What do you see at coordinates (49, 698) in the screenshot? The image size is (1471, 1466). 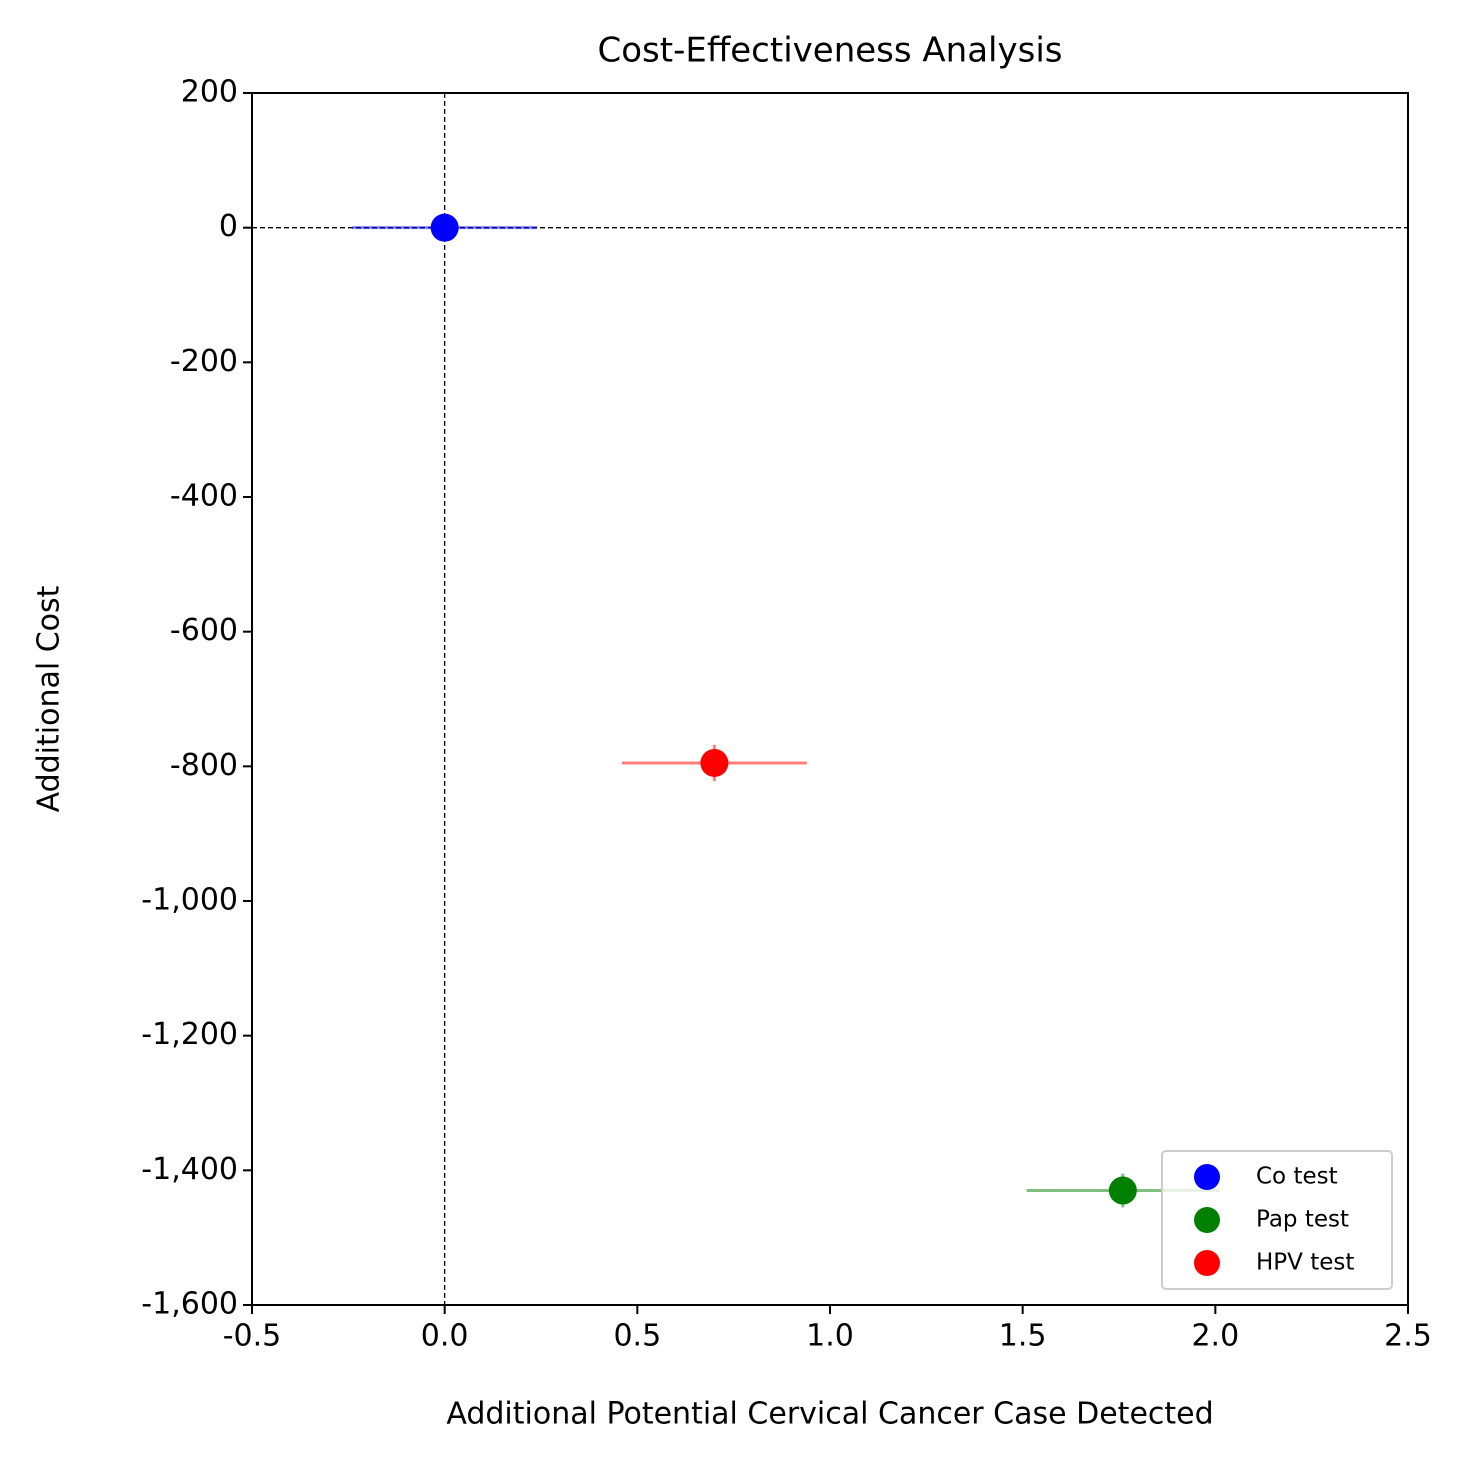 I see `y-axis-label: Additional Cost` at bounding box center [49, 698].